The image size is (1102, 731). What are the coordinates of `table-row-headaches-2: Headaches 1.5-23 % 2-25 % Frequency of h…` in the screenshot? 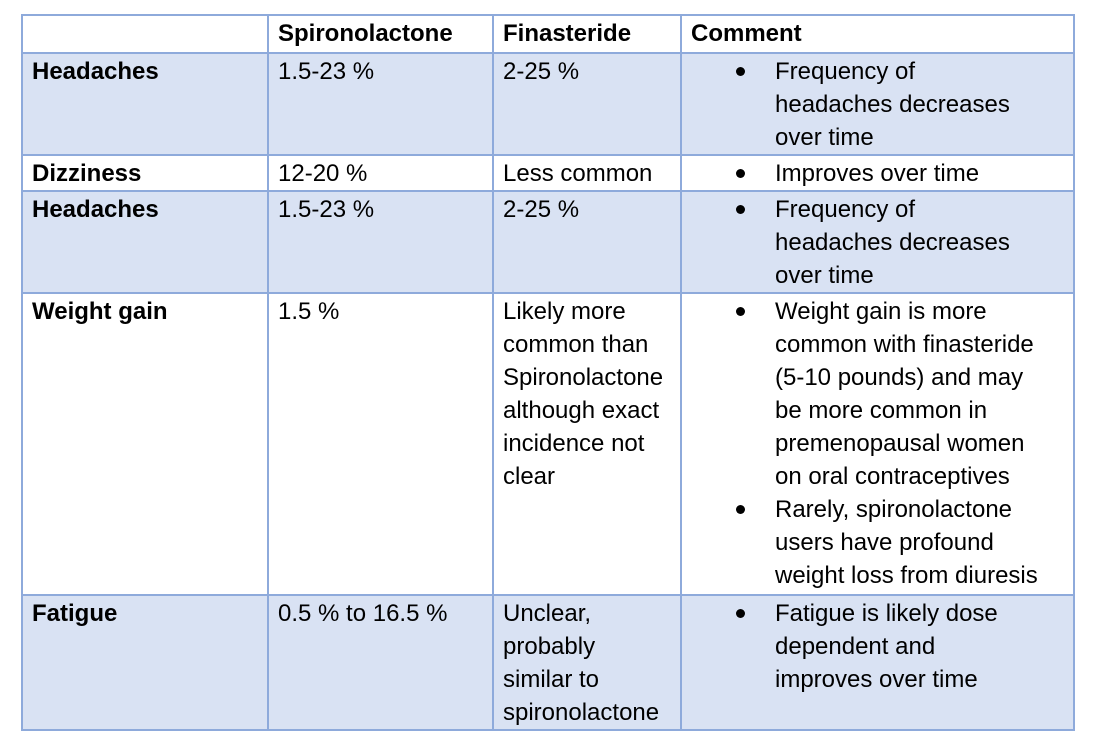 It's located at (548, 242).